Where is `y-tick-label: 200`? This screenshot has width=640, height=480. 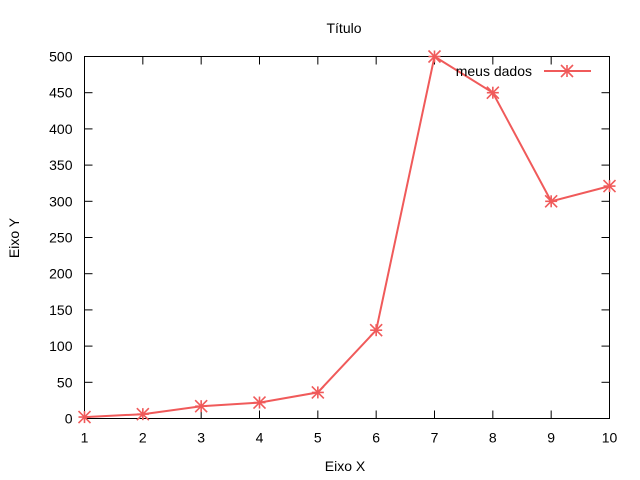
y-tick-label: 200 is located at coordinates (61, 274).